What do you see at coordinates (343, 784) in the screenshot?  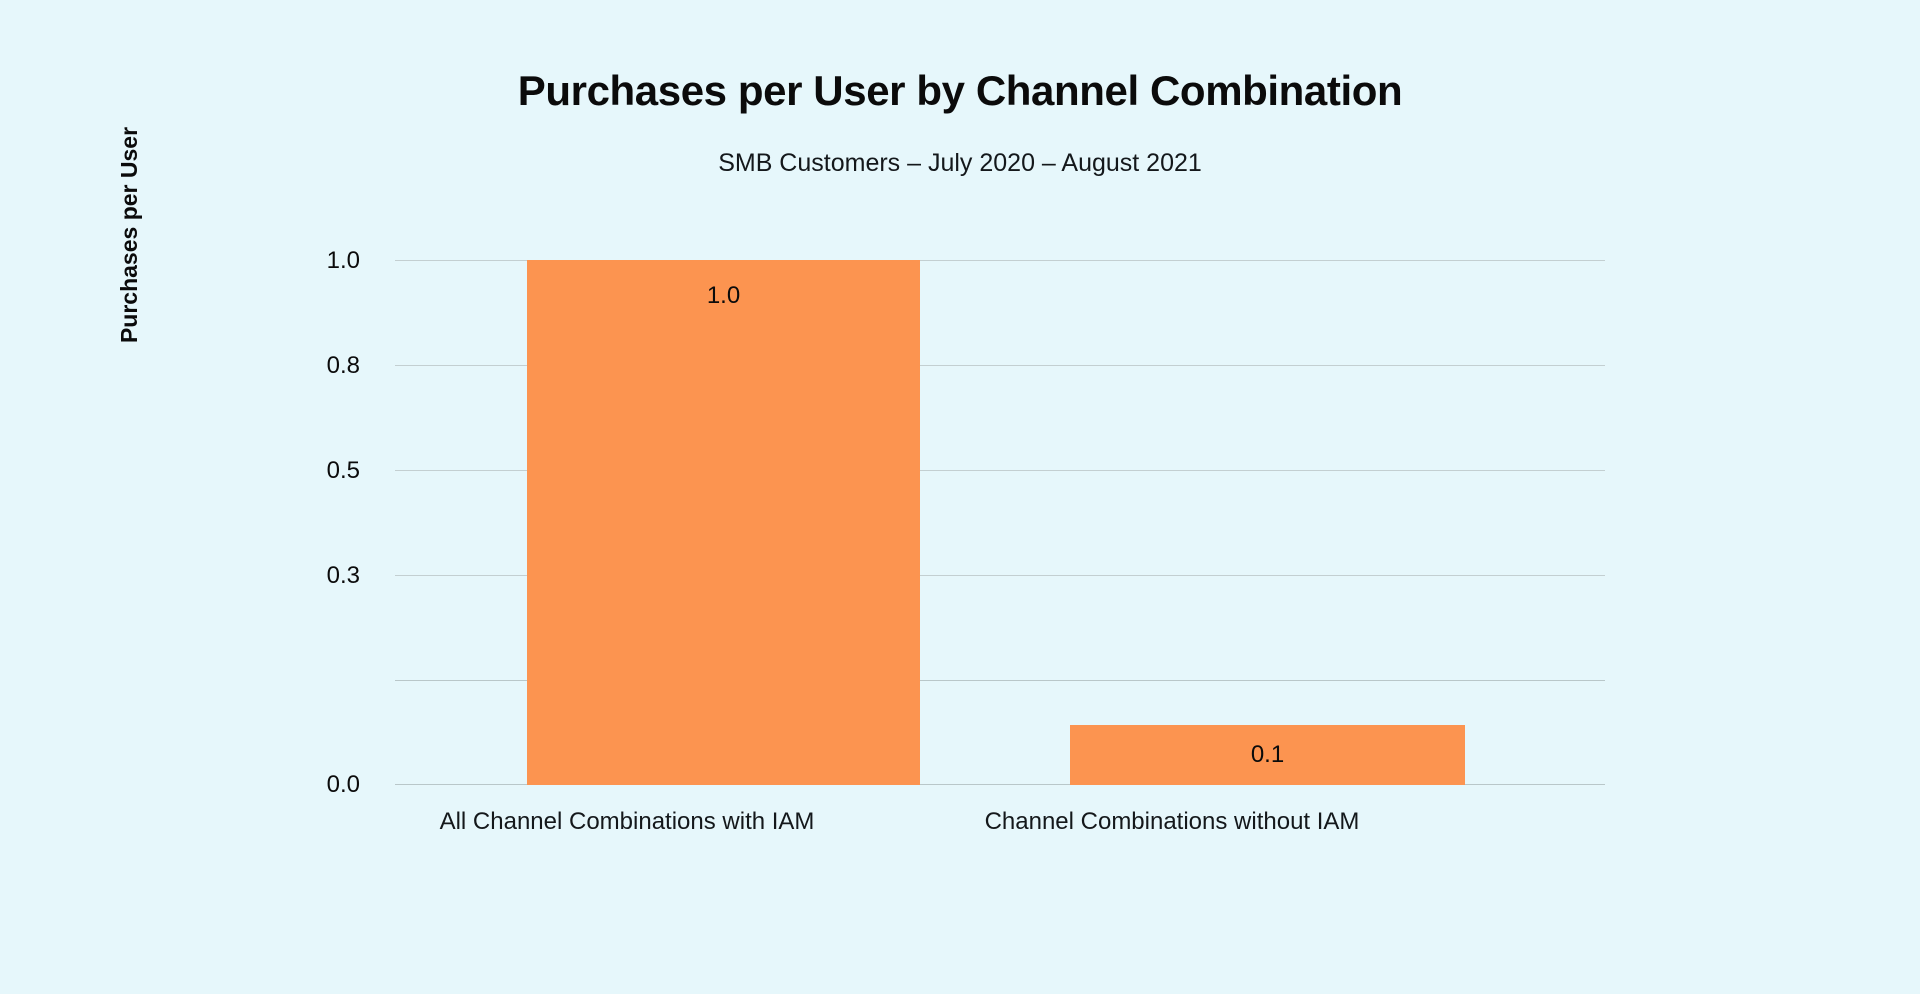 I see `y-tick-label: 0.0` at bounding box center [343, 784].